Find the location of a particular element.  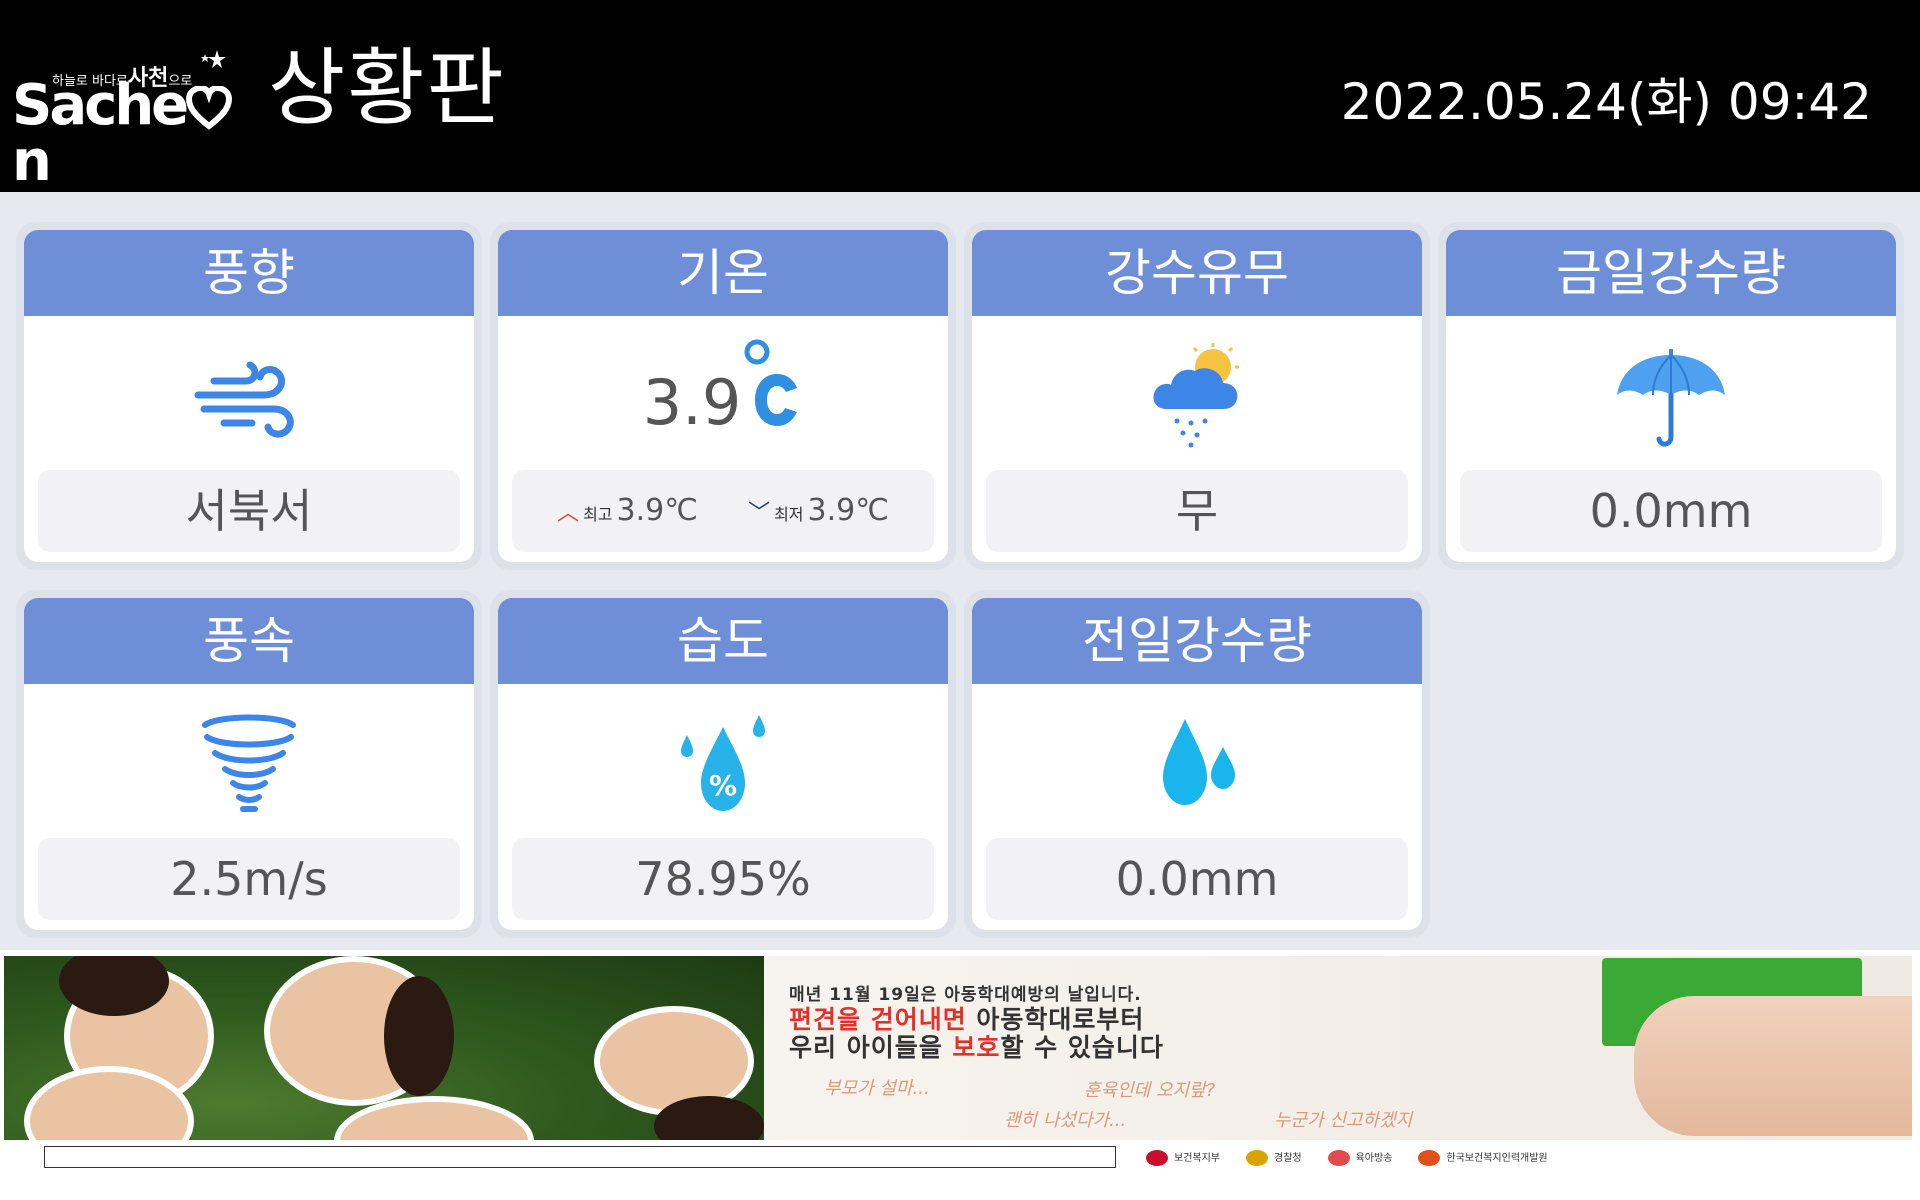

humidity-drop-icon: % is located at coordinates (723, 763).